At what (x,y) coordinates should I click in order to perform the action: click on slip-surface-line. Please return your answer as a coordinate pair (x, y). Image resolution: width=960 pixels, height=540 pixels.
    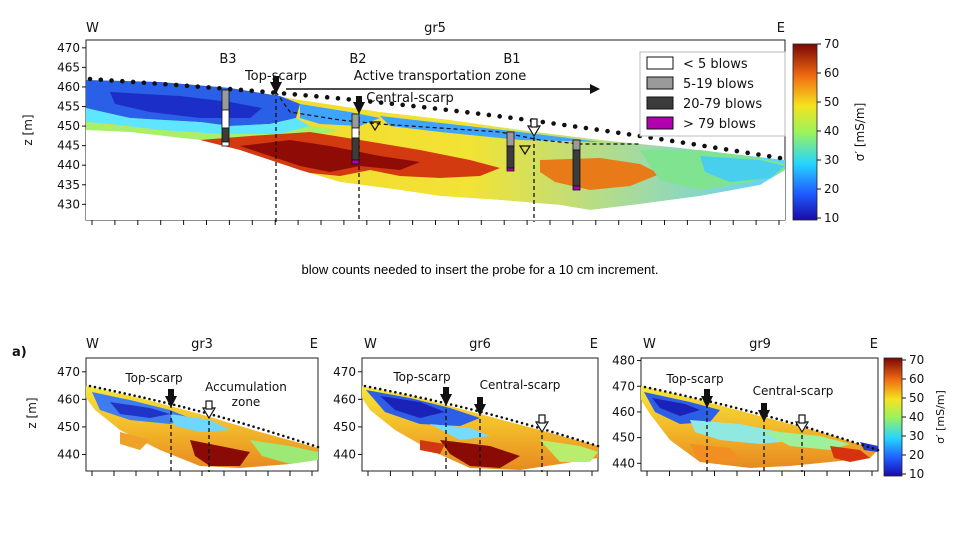
    Looking at the image, I should click on (457, 118).